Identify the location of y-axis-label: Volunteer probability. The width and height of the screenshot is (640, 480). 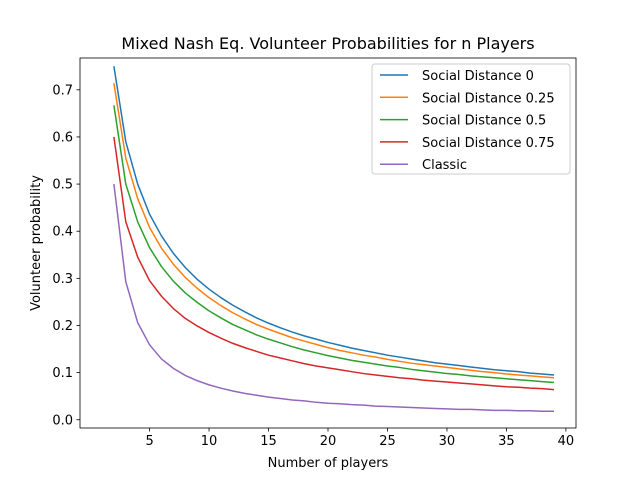
(36, 243).